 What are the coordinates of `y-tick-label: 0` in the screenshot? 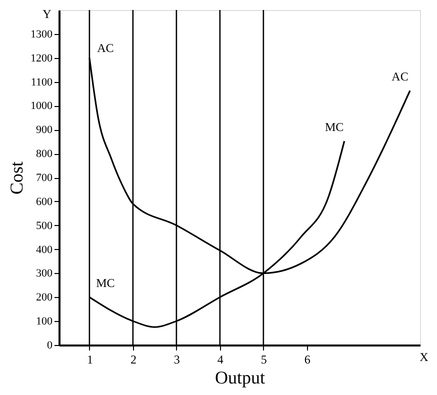 It's located at (50, 346).